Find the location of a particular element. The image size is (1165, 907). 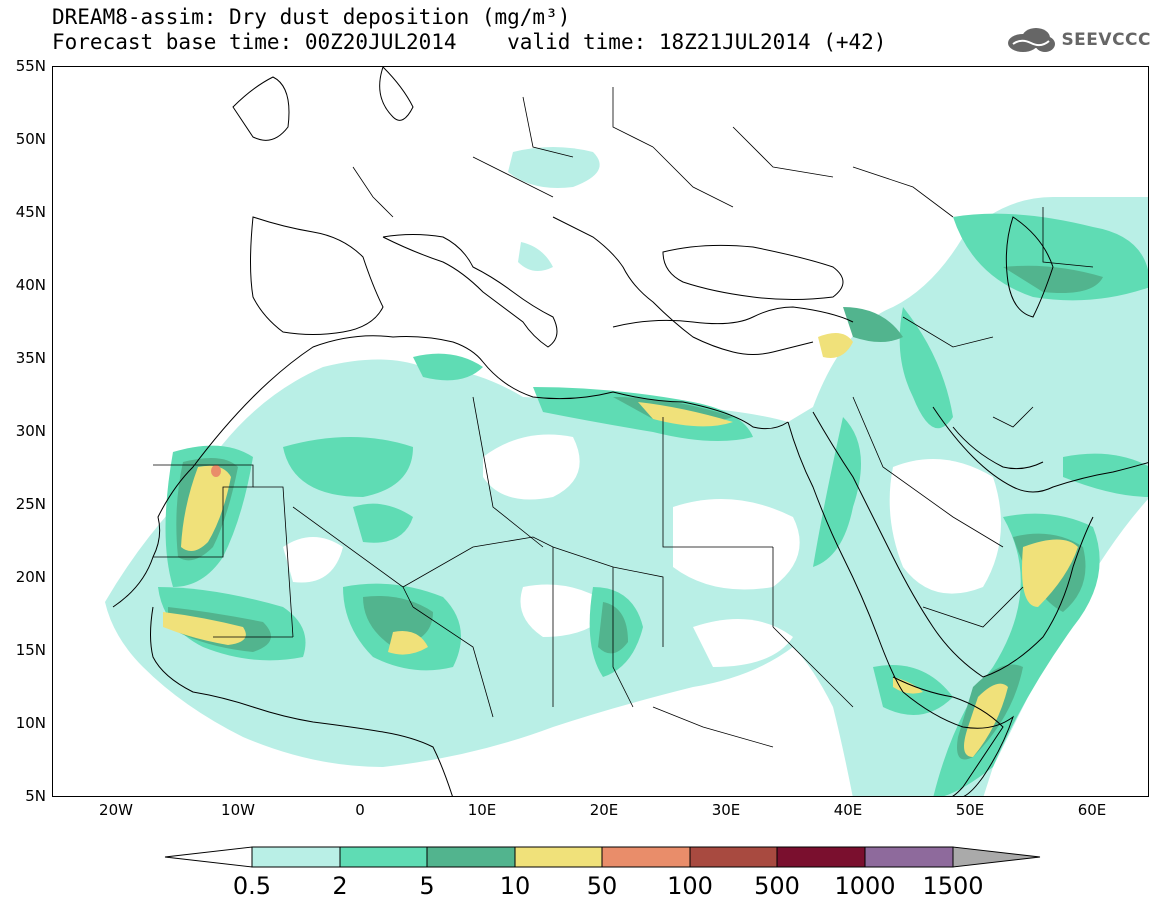

seevccc-logo: SEEVCCC is located at coordinates (1078, 40).